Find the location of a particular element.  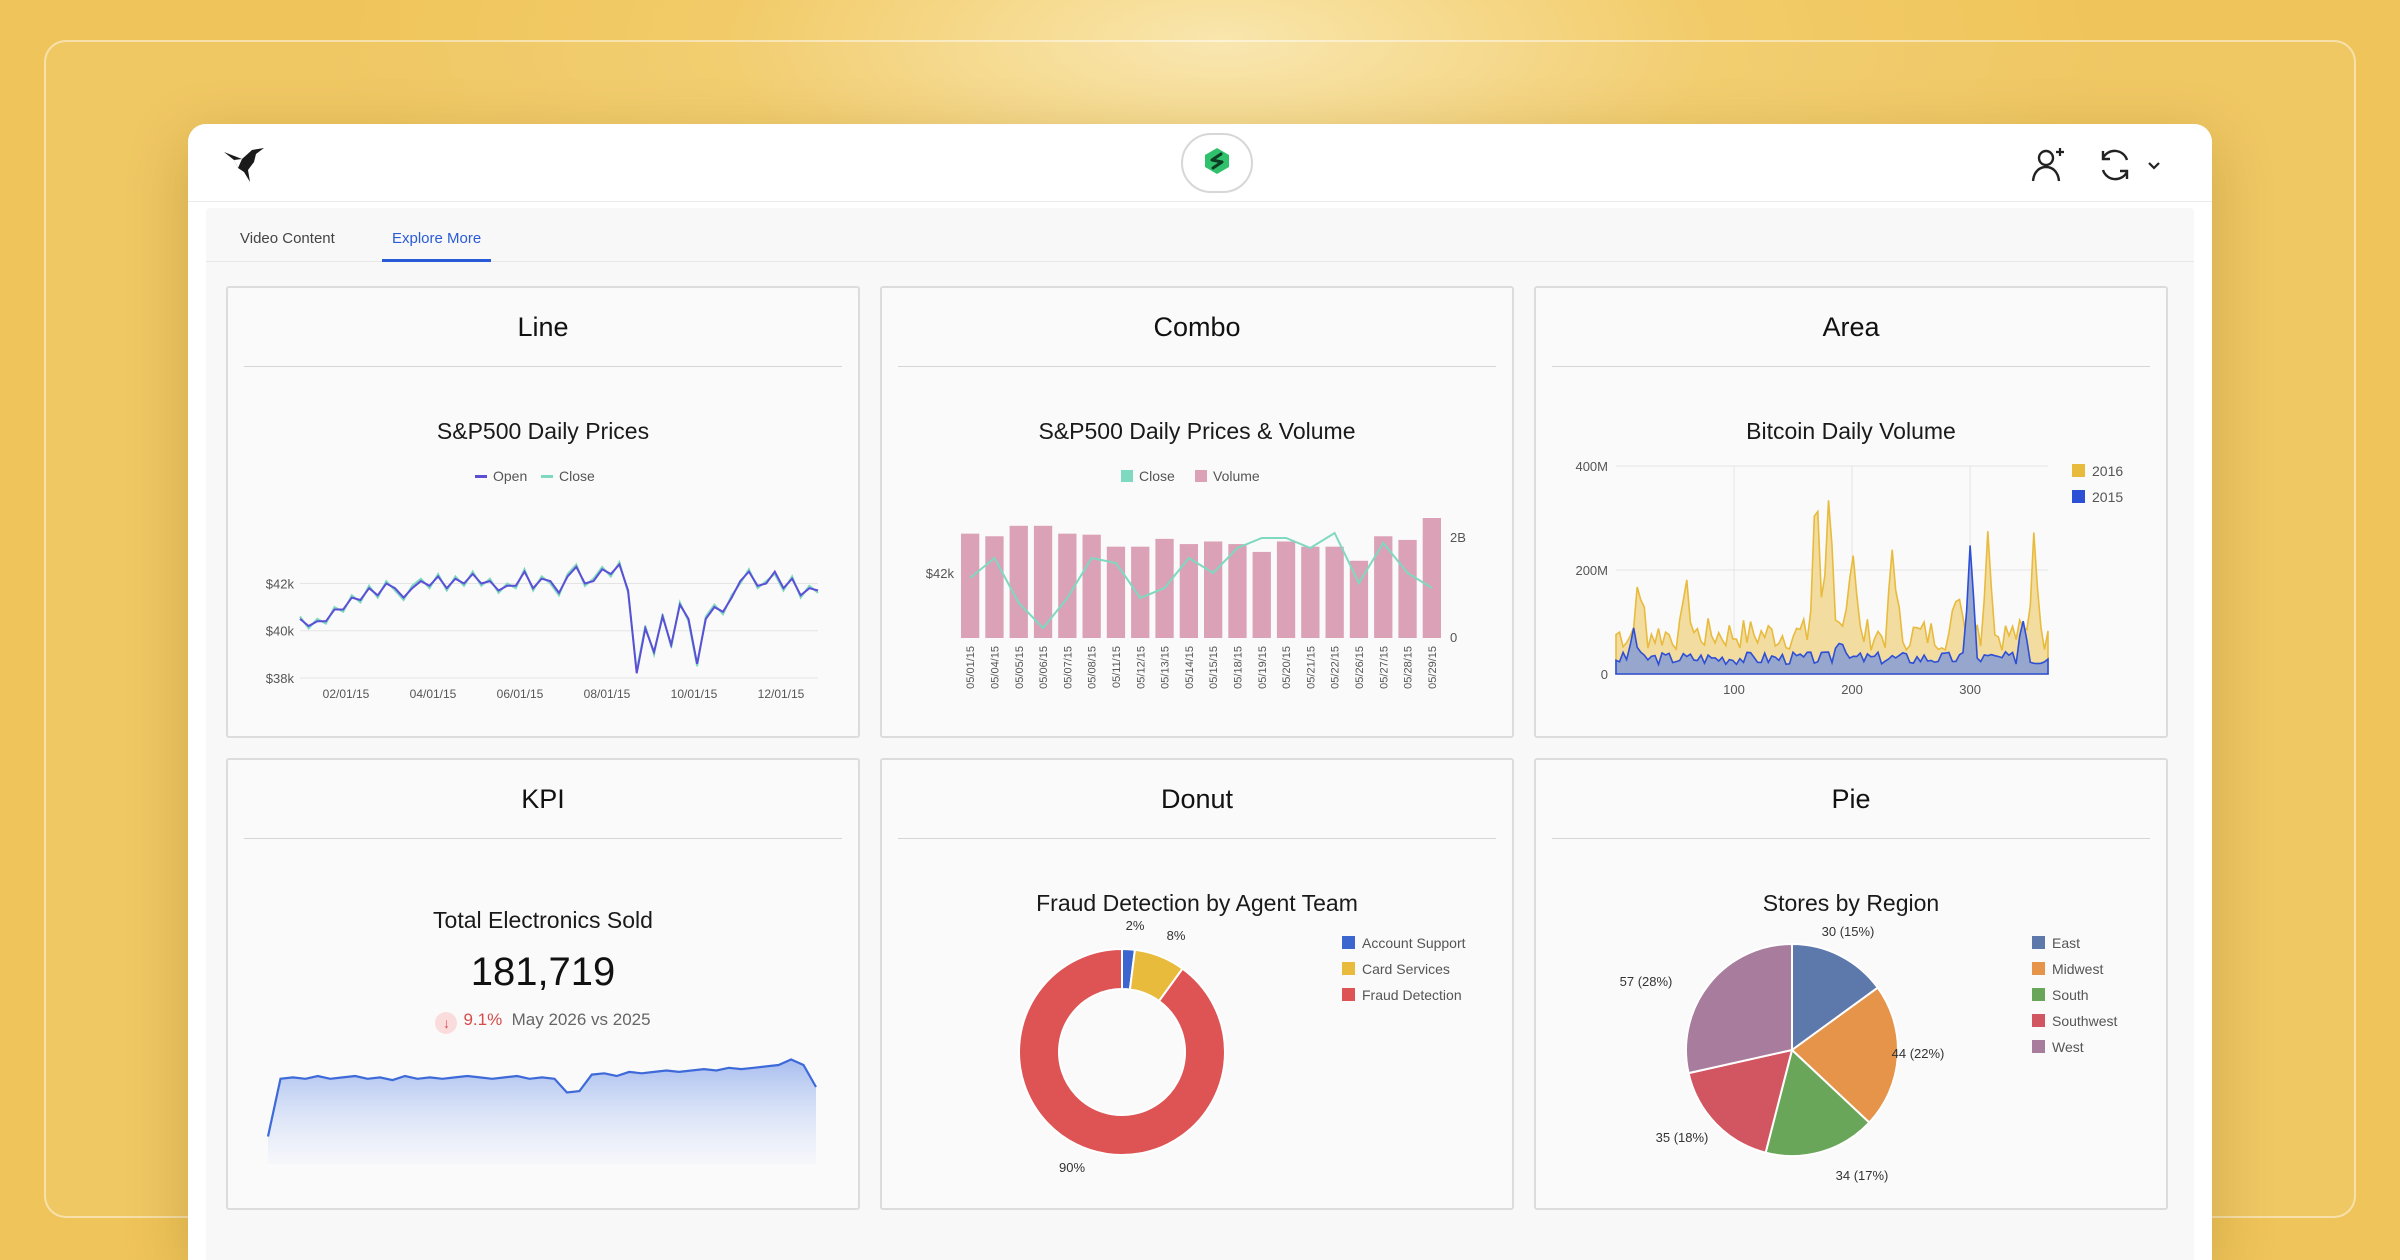

y-tick-label: $38k is located at coordinates (280, 678).